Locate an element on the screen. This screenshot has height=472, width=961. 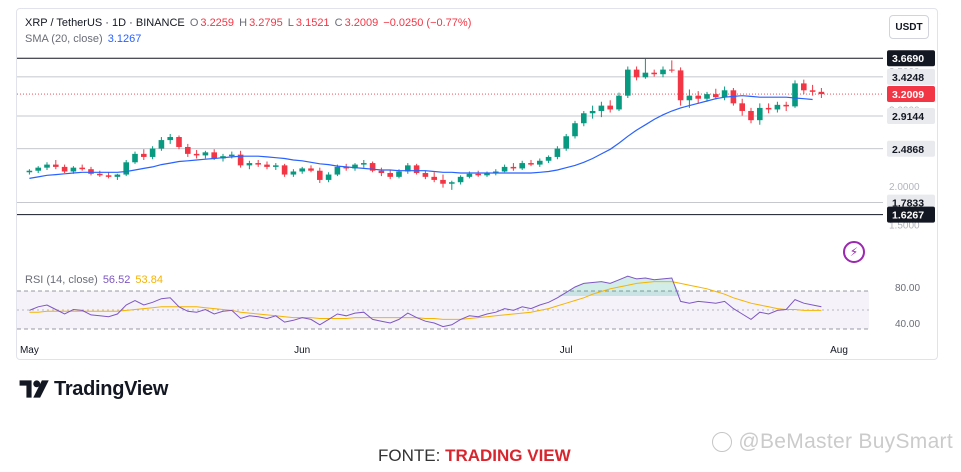
price-label-2: 3.2009 is located at coordinates (911, 94).